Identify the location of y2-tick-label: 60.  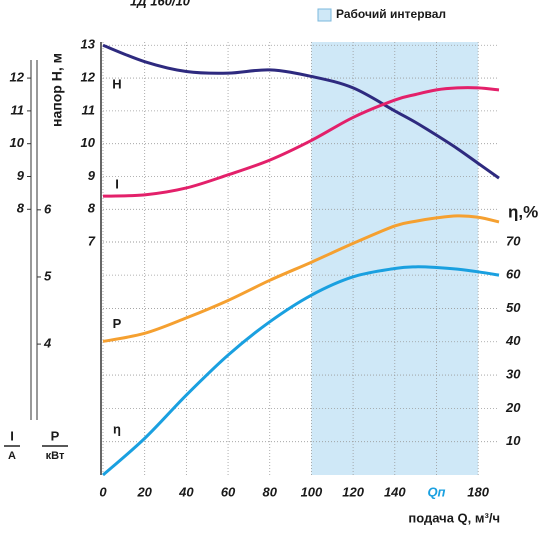
(513, 274).